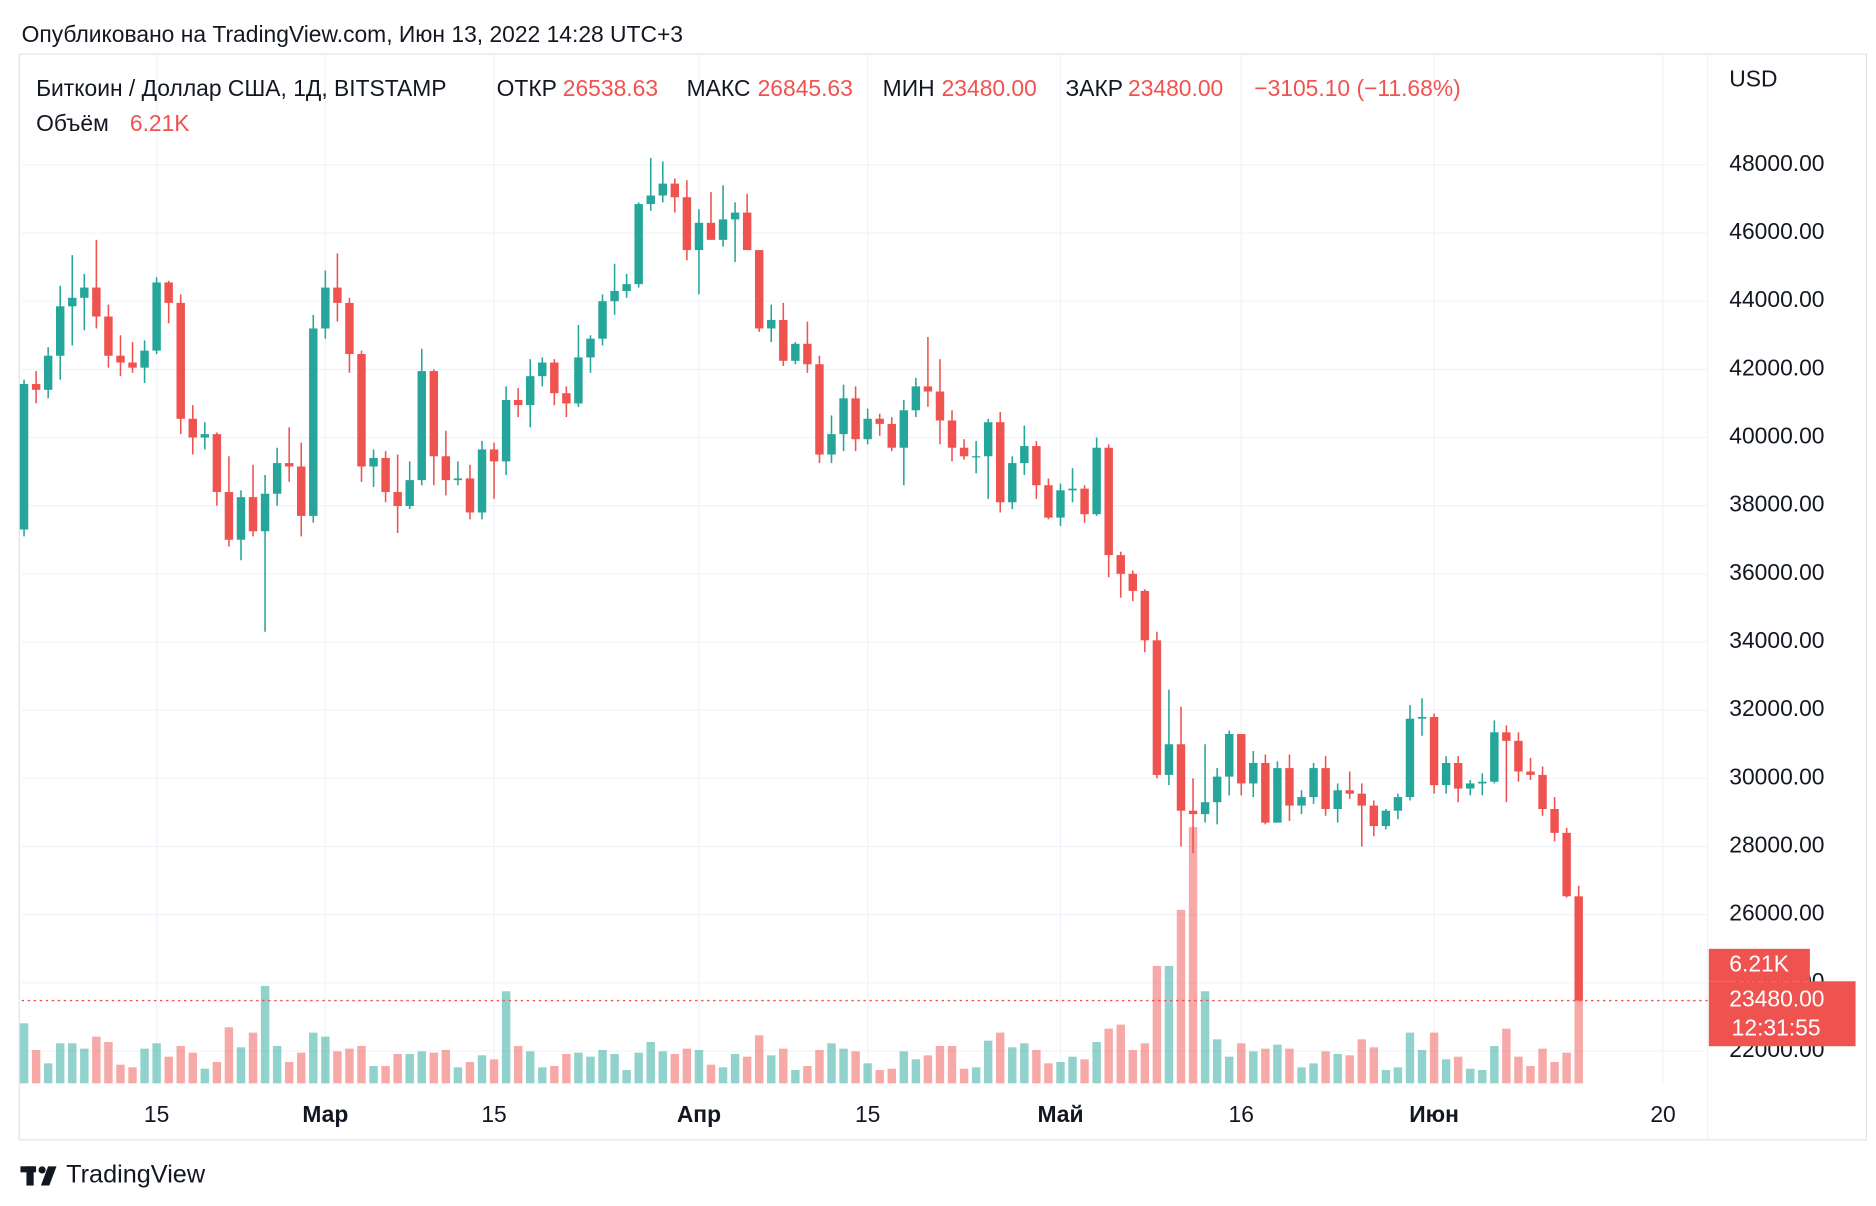 The image size is (1876, 1206). Describe the element at coordinates (805, 88) in the screenshot. I see `high-value: 26845.63` at that location.